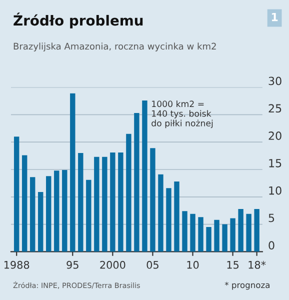  What do you see at coordinates (115, 47) in the screenshot?
I see `chart-subtitle: Brazylijska Amazonia, roczna wycinka w km2` at bounding box center [115, 47].